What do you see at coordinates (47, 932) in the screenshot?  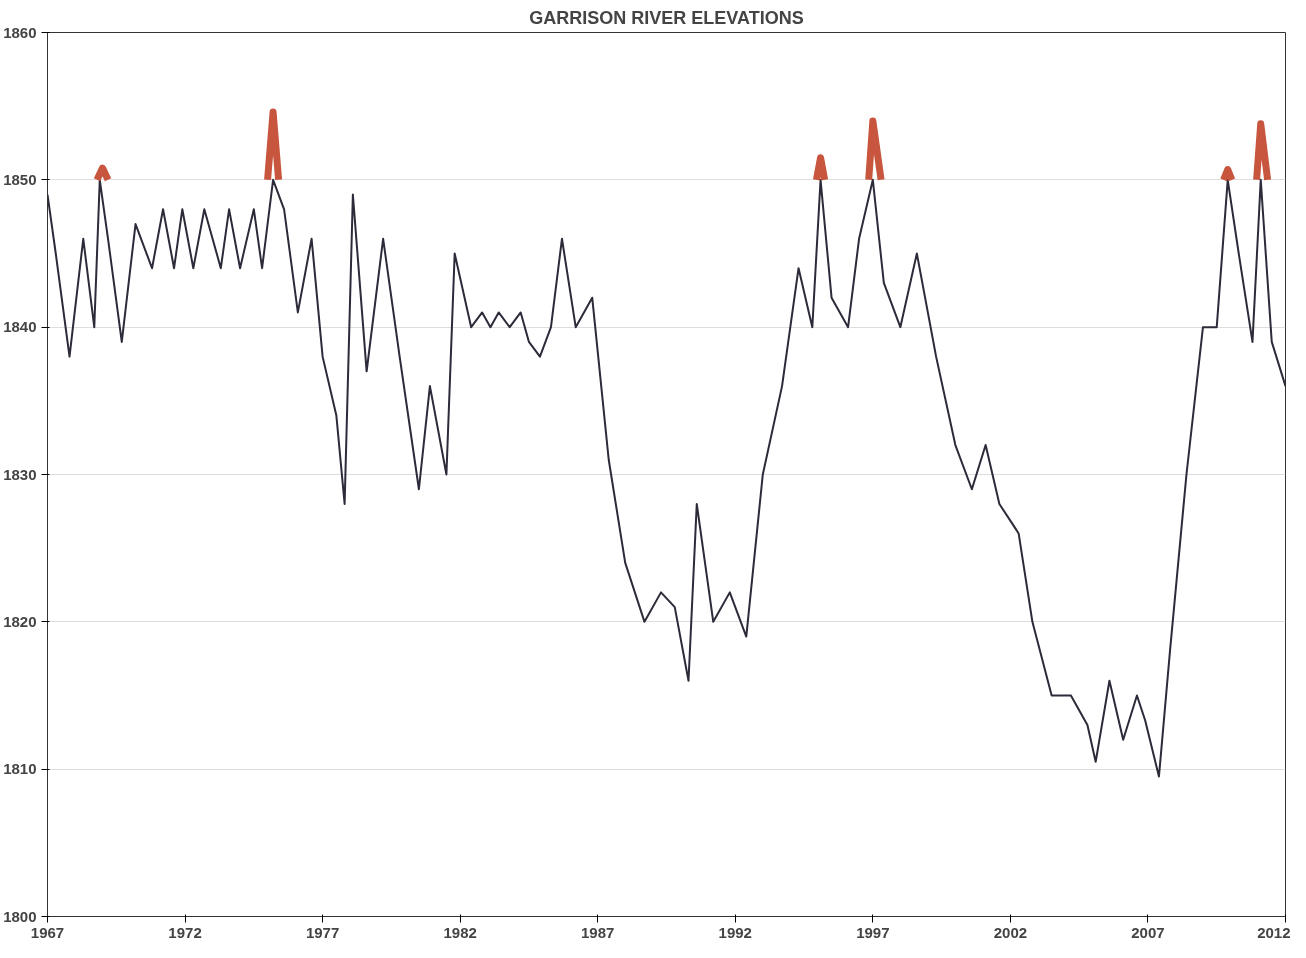 I see `x-tick-label: 1967` at bounding box center [47, 932].